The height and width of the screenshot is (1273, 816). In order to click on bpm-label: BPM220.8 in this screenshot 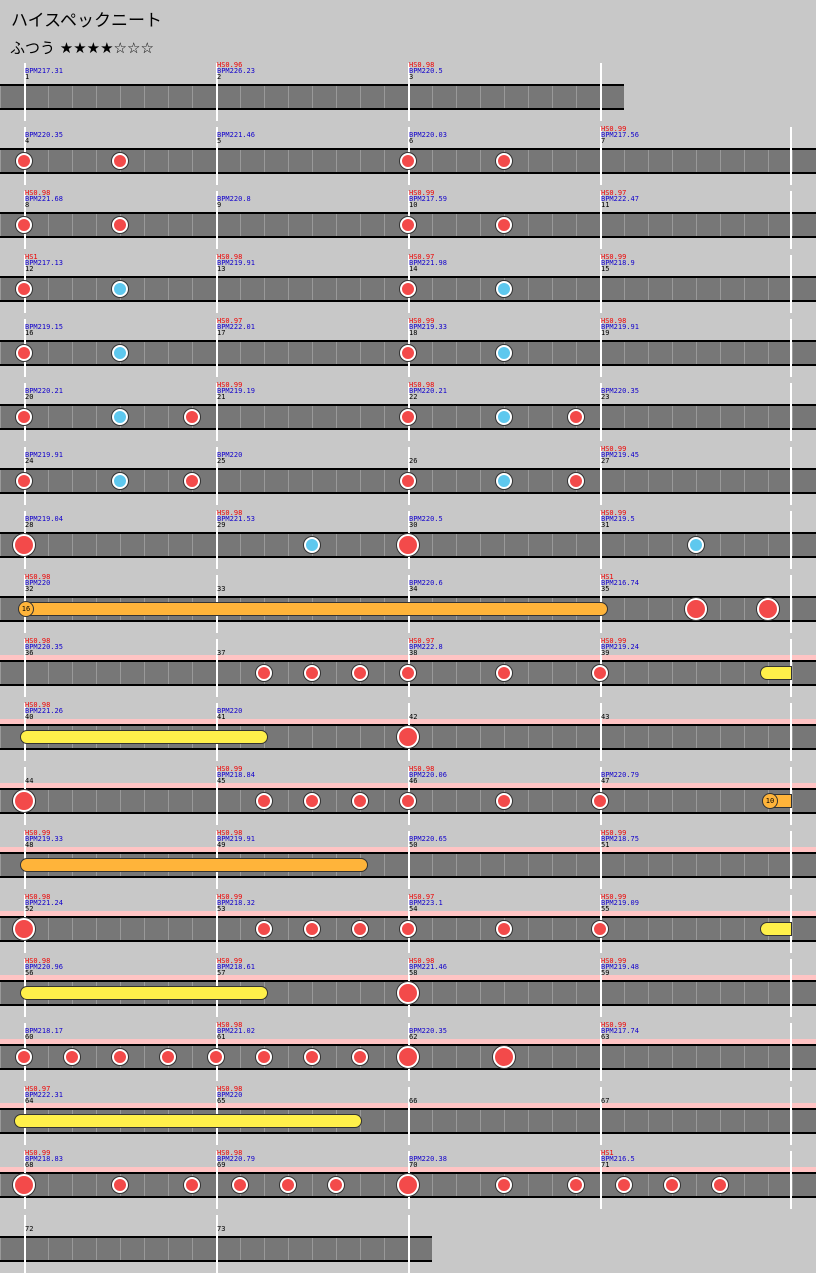, I will do `click(234, 199)`.